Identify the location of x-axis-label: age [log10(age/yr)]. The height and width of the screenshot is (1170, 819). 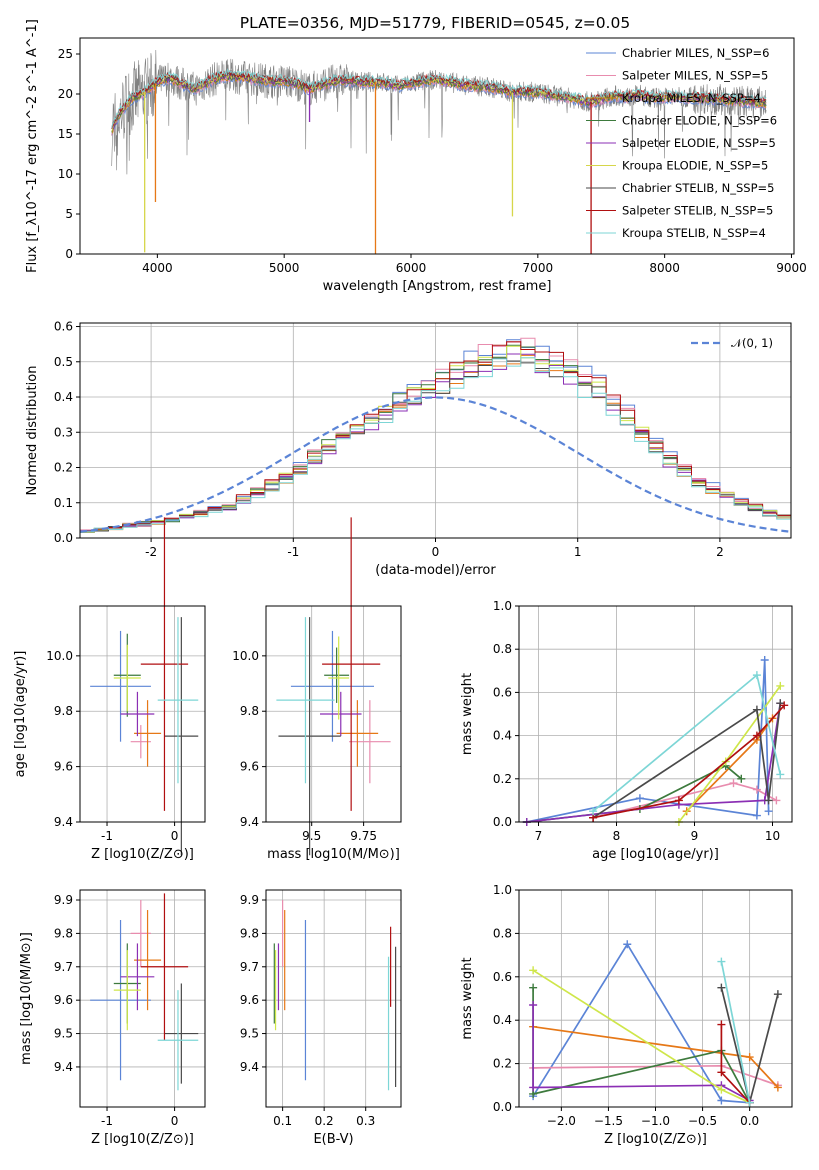
(655, 854).